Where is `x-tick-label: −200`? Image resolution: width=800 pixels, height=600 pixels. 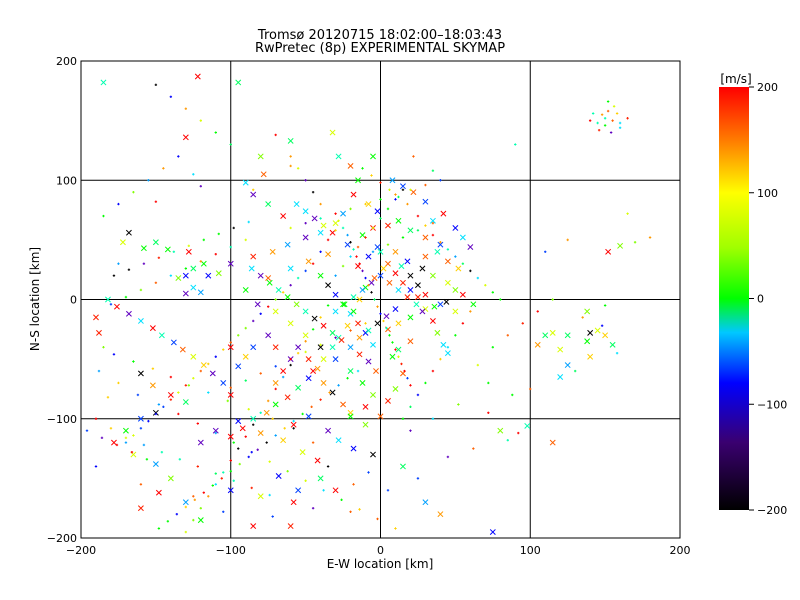
x-tick-label: −200 is located at coordinates (81, 550).